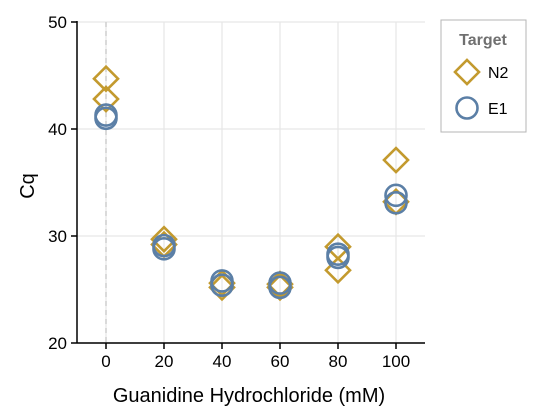 The width and height of the screenshot is (541, 419). I want to click on legend-box, so click(483, 76).